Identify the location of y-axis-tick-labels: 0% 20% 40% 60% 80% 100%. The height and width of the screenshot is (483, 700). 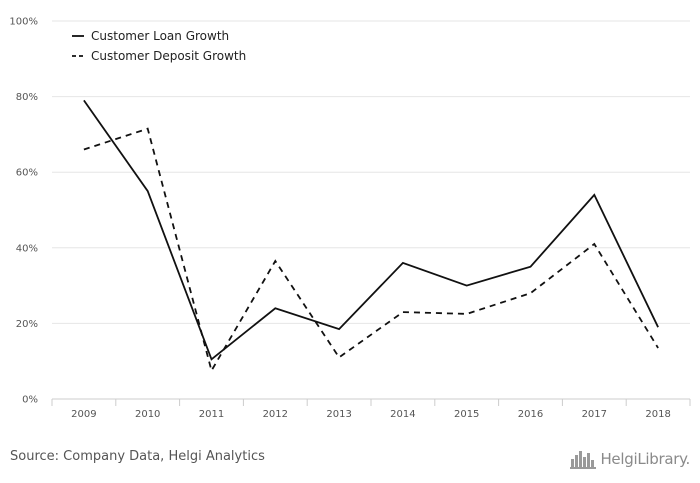
(23, 211).